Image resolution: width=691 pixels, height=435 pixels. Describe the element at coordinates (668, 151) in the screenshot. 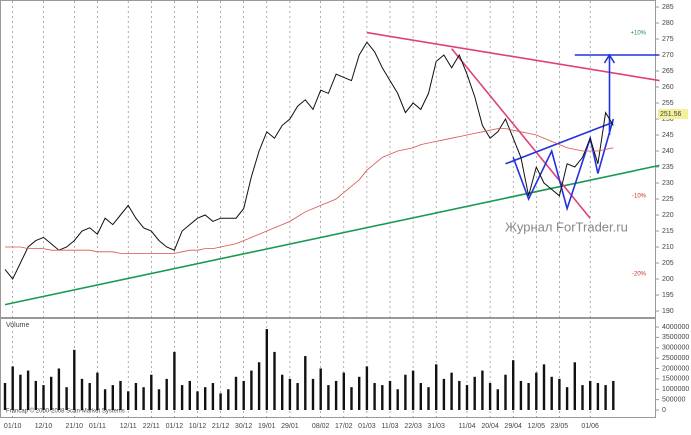

I see `y-tick-label: 240` at that location.